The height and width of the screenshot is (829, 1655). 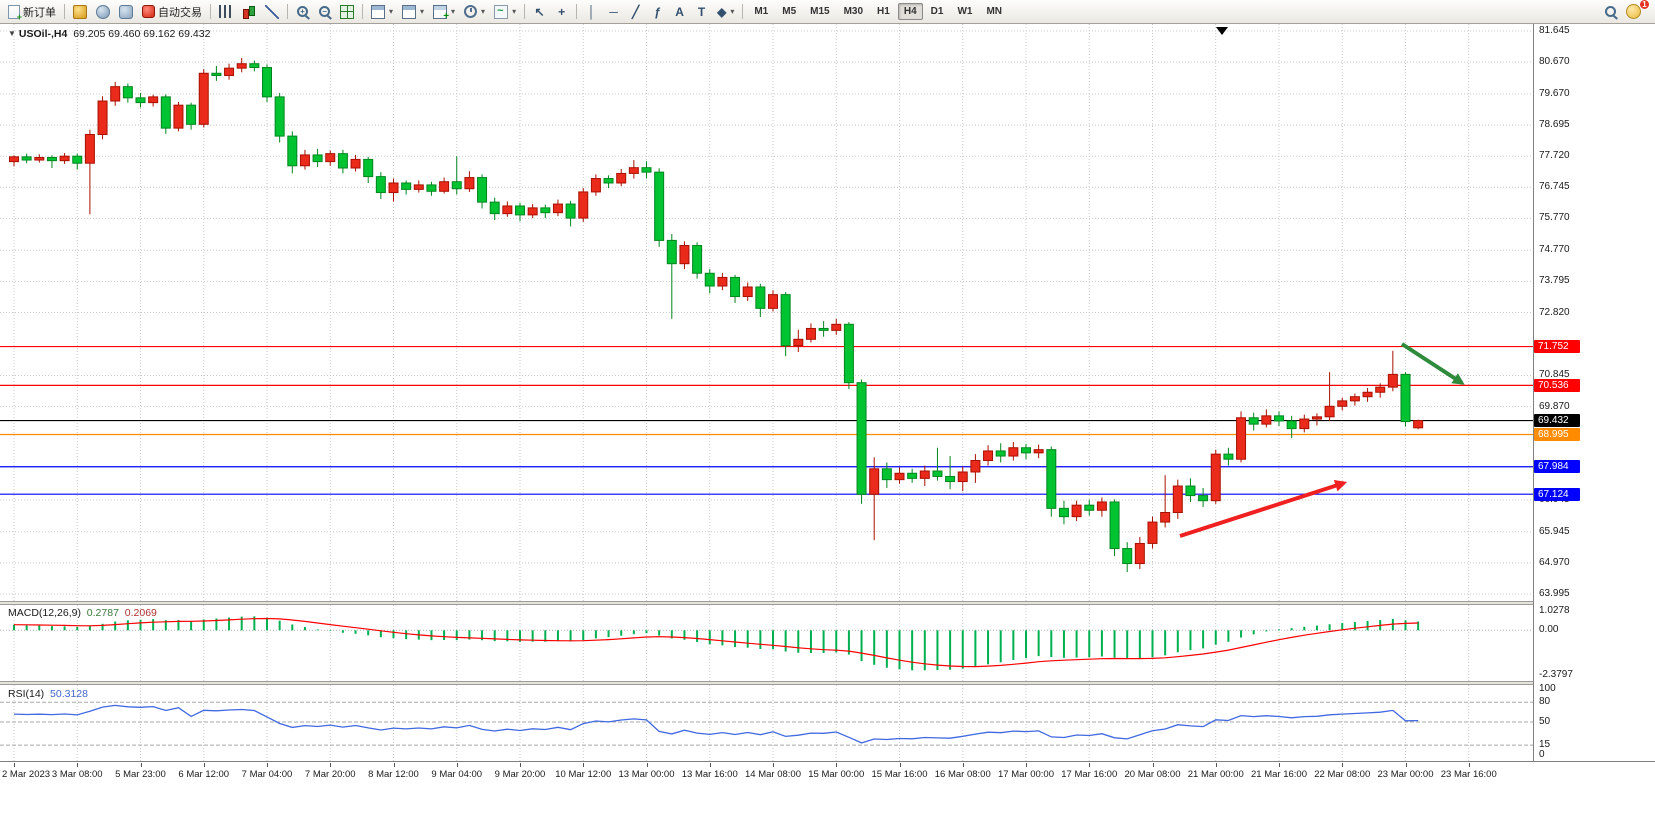 I want to click on time-label: 3 Mar 08:00, so click(x=77, y=774).